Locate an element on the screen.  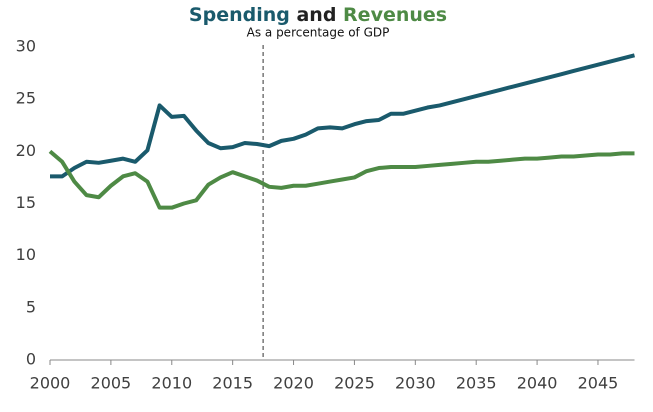
y-tick-label: 10 is located at coordinates (26, 254).